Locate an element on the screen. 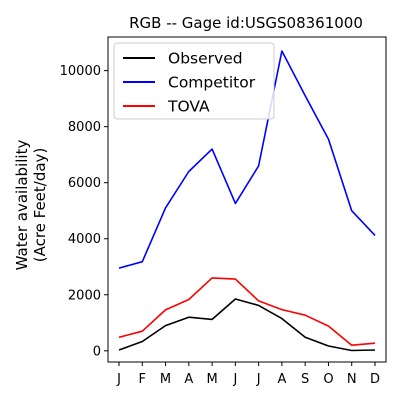  x-tick-label: S is located at coordinates (305, 379).